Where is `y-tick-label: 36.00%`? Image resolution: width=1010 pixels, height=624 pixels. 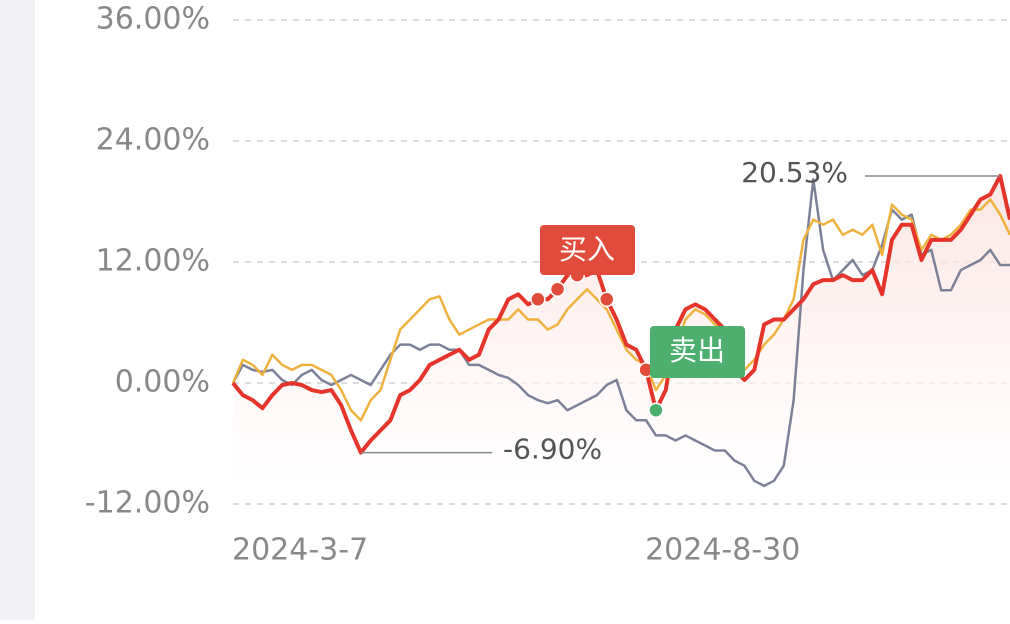
y-tick-label: 36.00% is located at coordinates (153, 19).